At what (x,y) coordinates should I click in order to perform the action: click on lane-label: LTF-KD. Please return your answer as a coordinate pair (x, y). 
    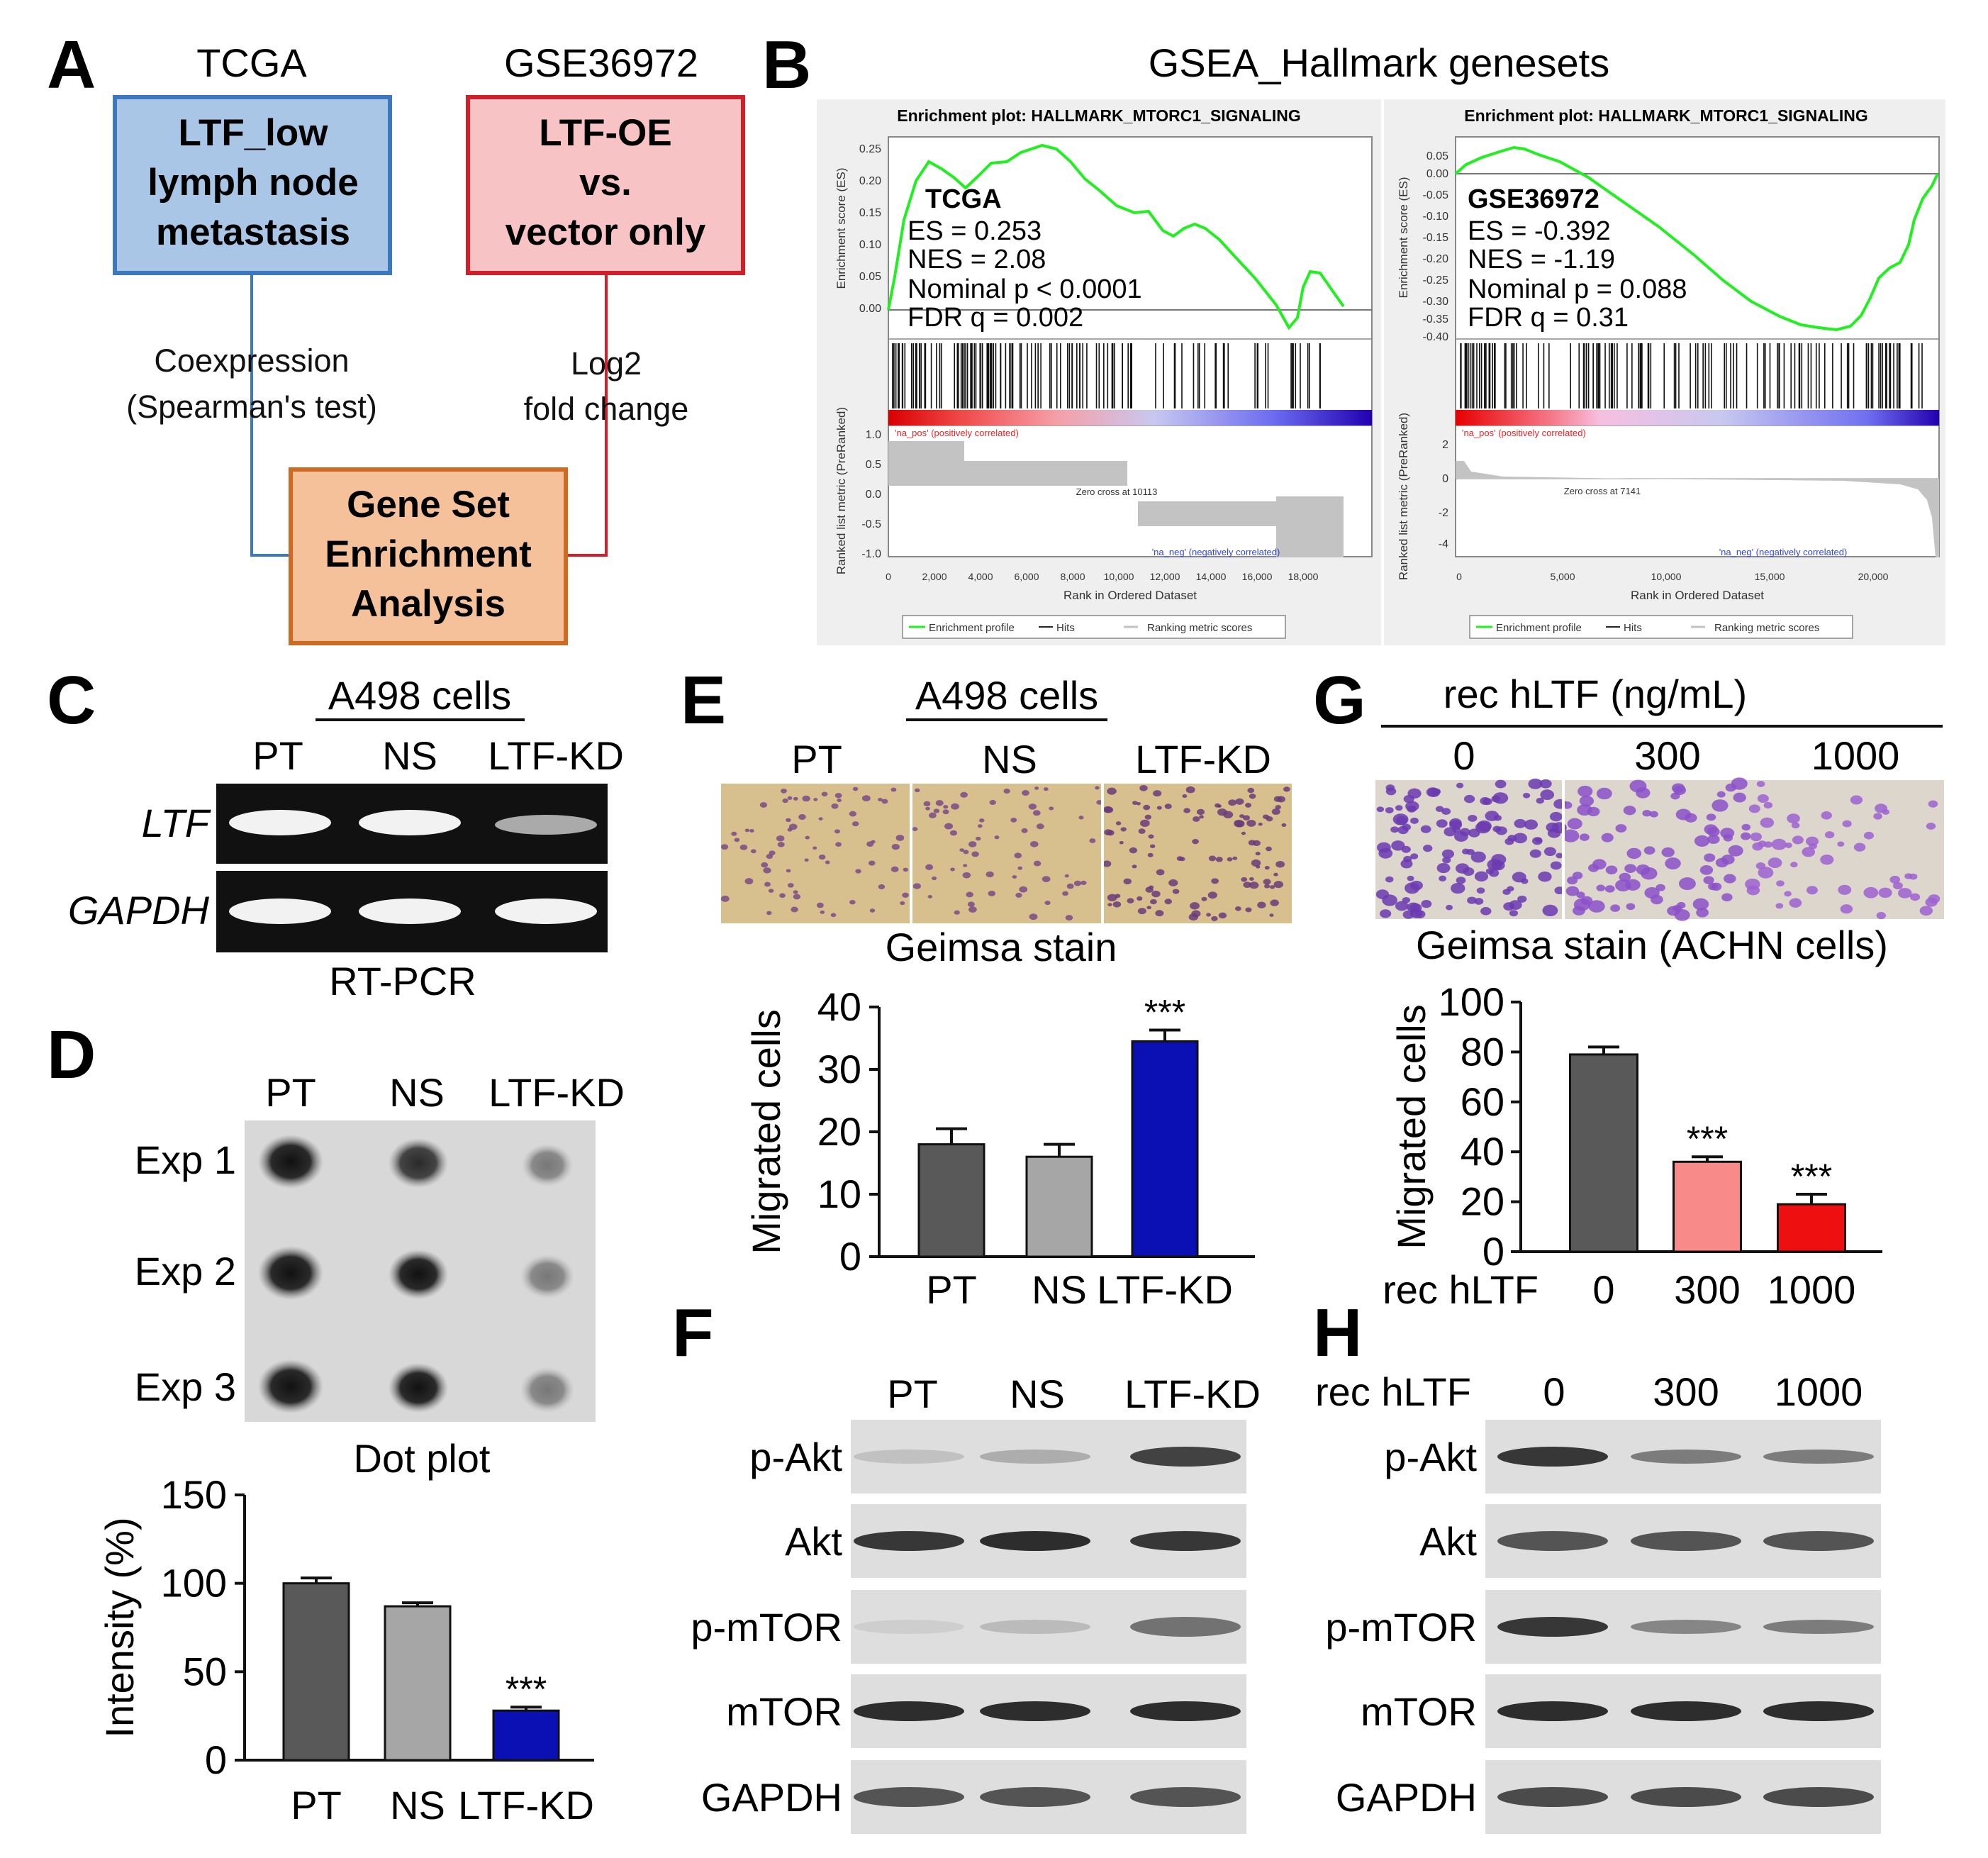
    Looking at the image, I should click on (556, 1093).